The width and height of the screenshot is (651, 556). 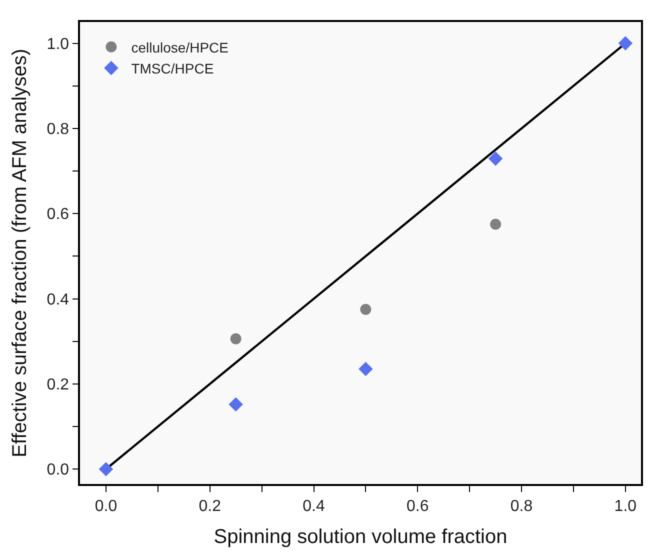 I want to click on y-tick-label: 0.6, so click(x=58, y=215).